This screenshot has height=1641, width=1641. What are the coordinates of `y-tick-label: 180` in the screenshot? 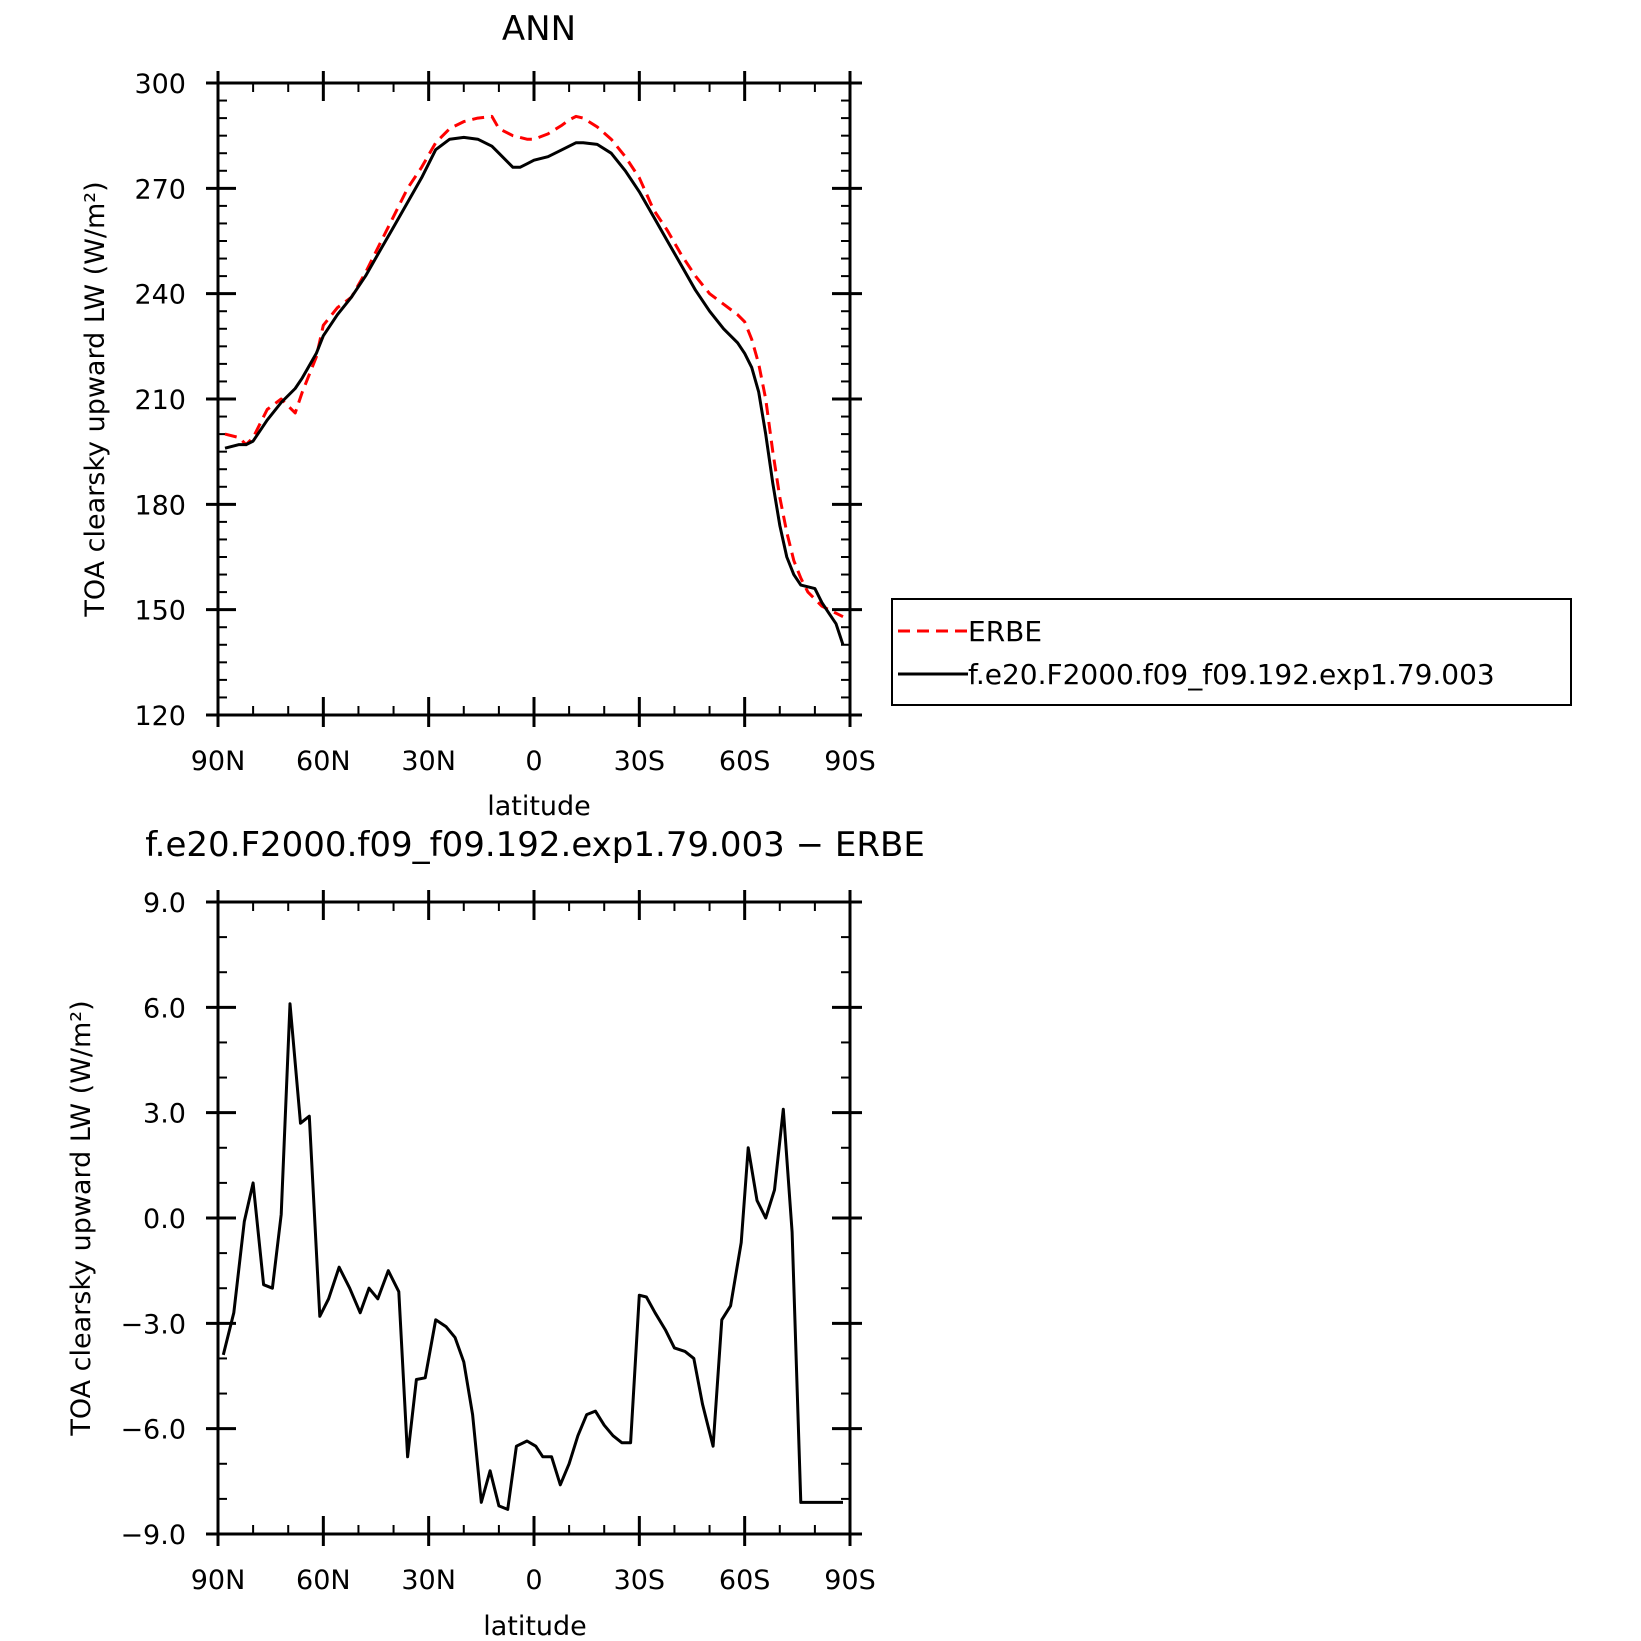 It's located at (160, 505).